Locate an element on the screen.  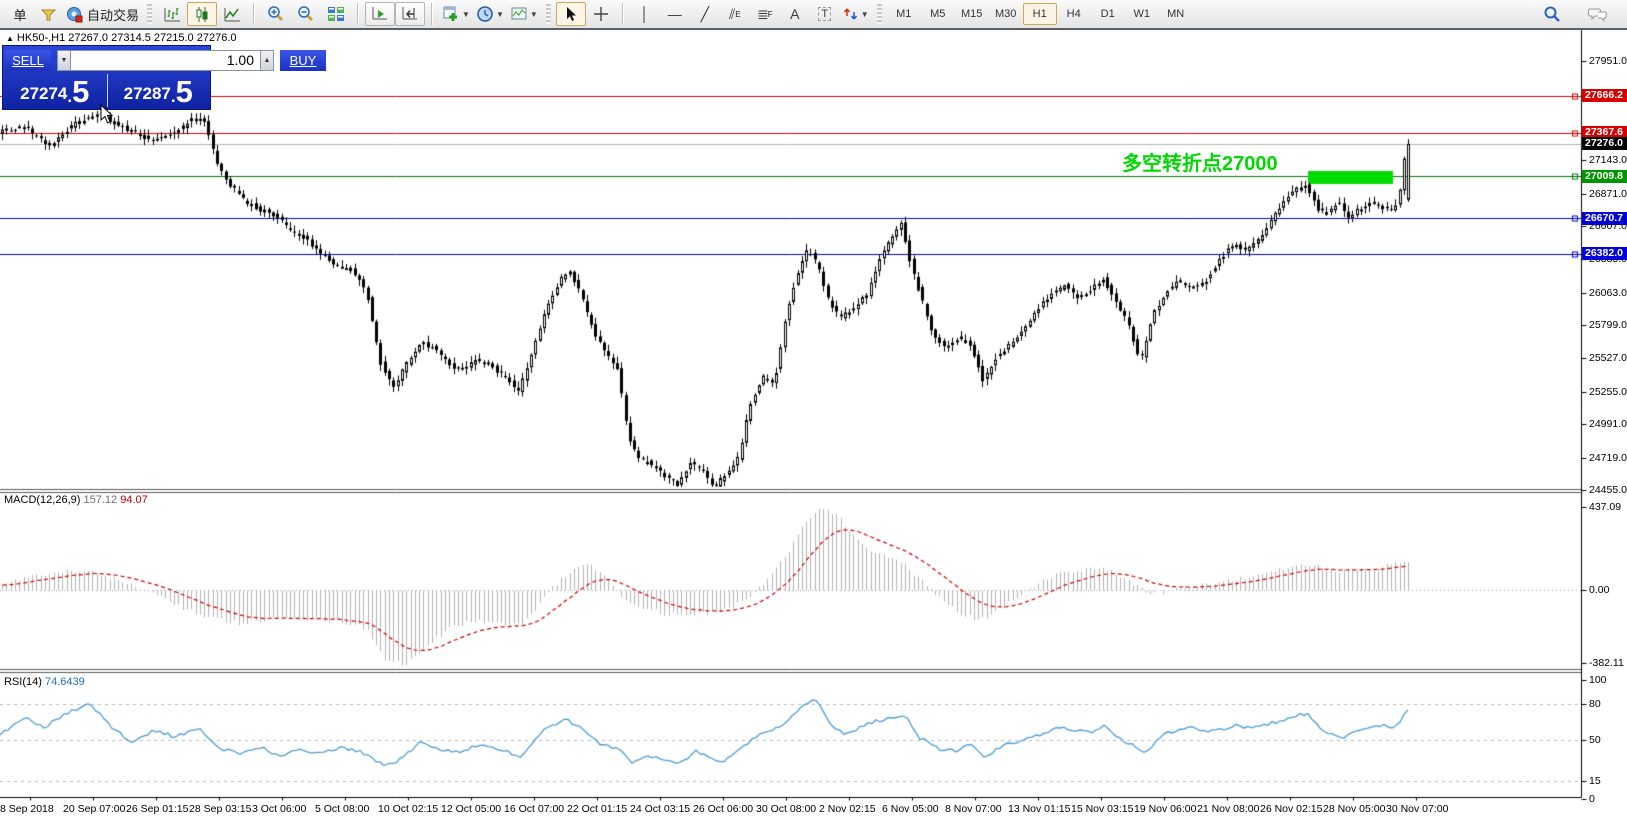
timeframe-button-m5: M5 is located at coordinates (938, 14).